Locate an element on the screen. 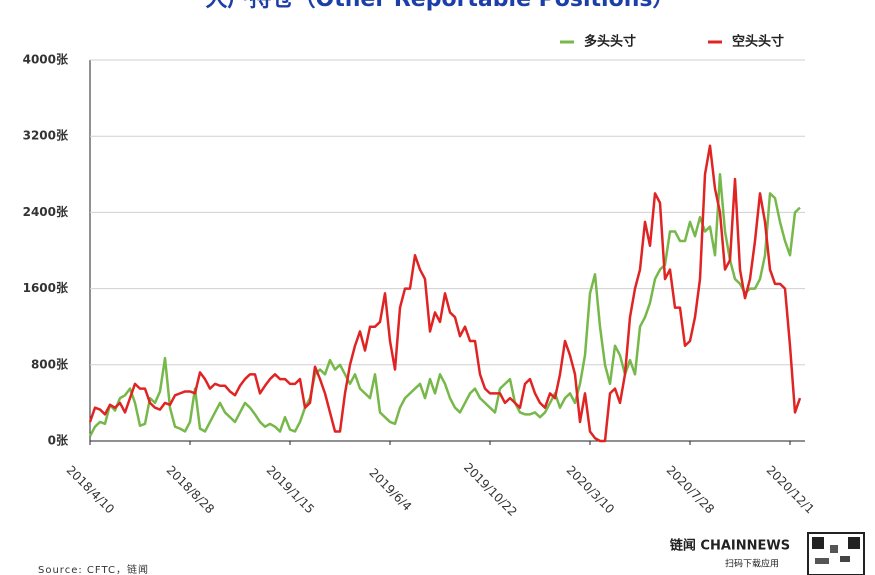 The width and height of the screenshot is (875, 575). brand: 链闻 CHAINNEWS is located at coordinates (729, 546).